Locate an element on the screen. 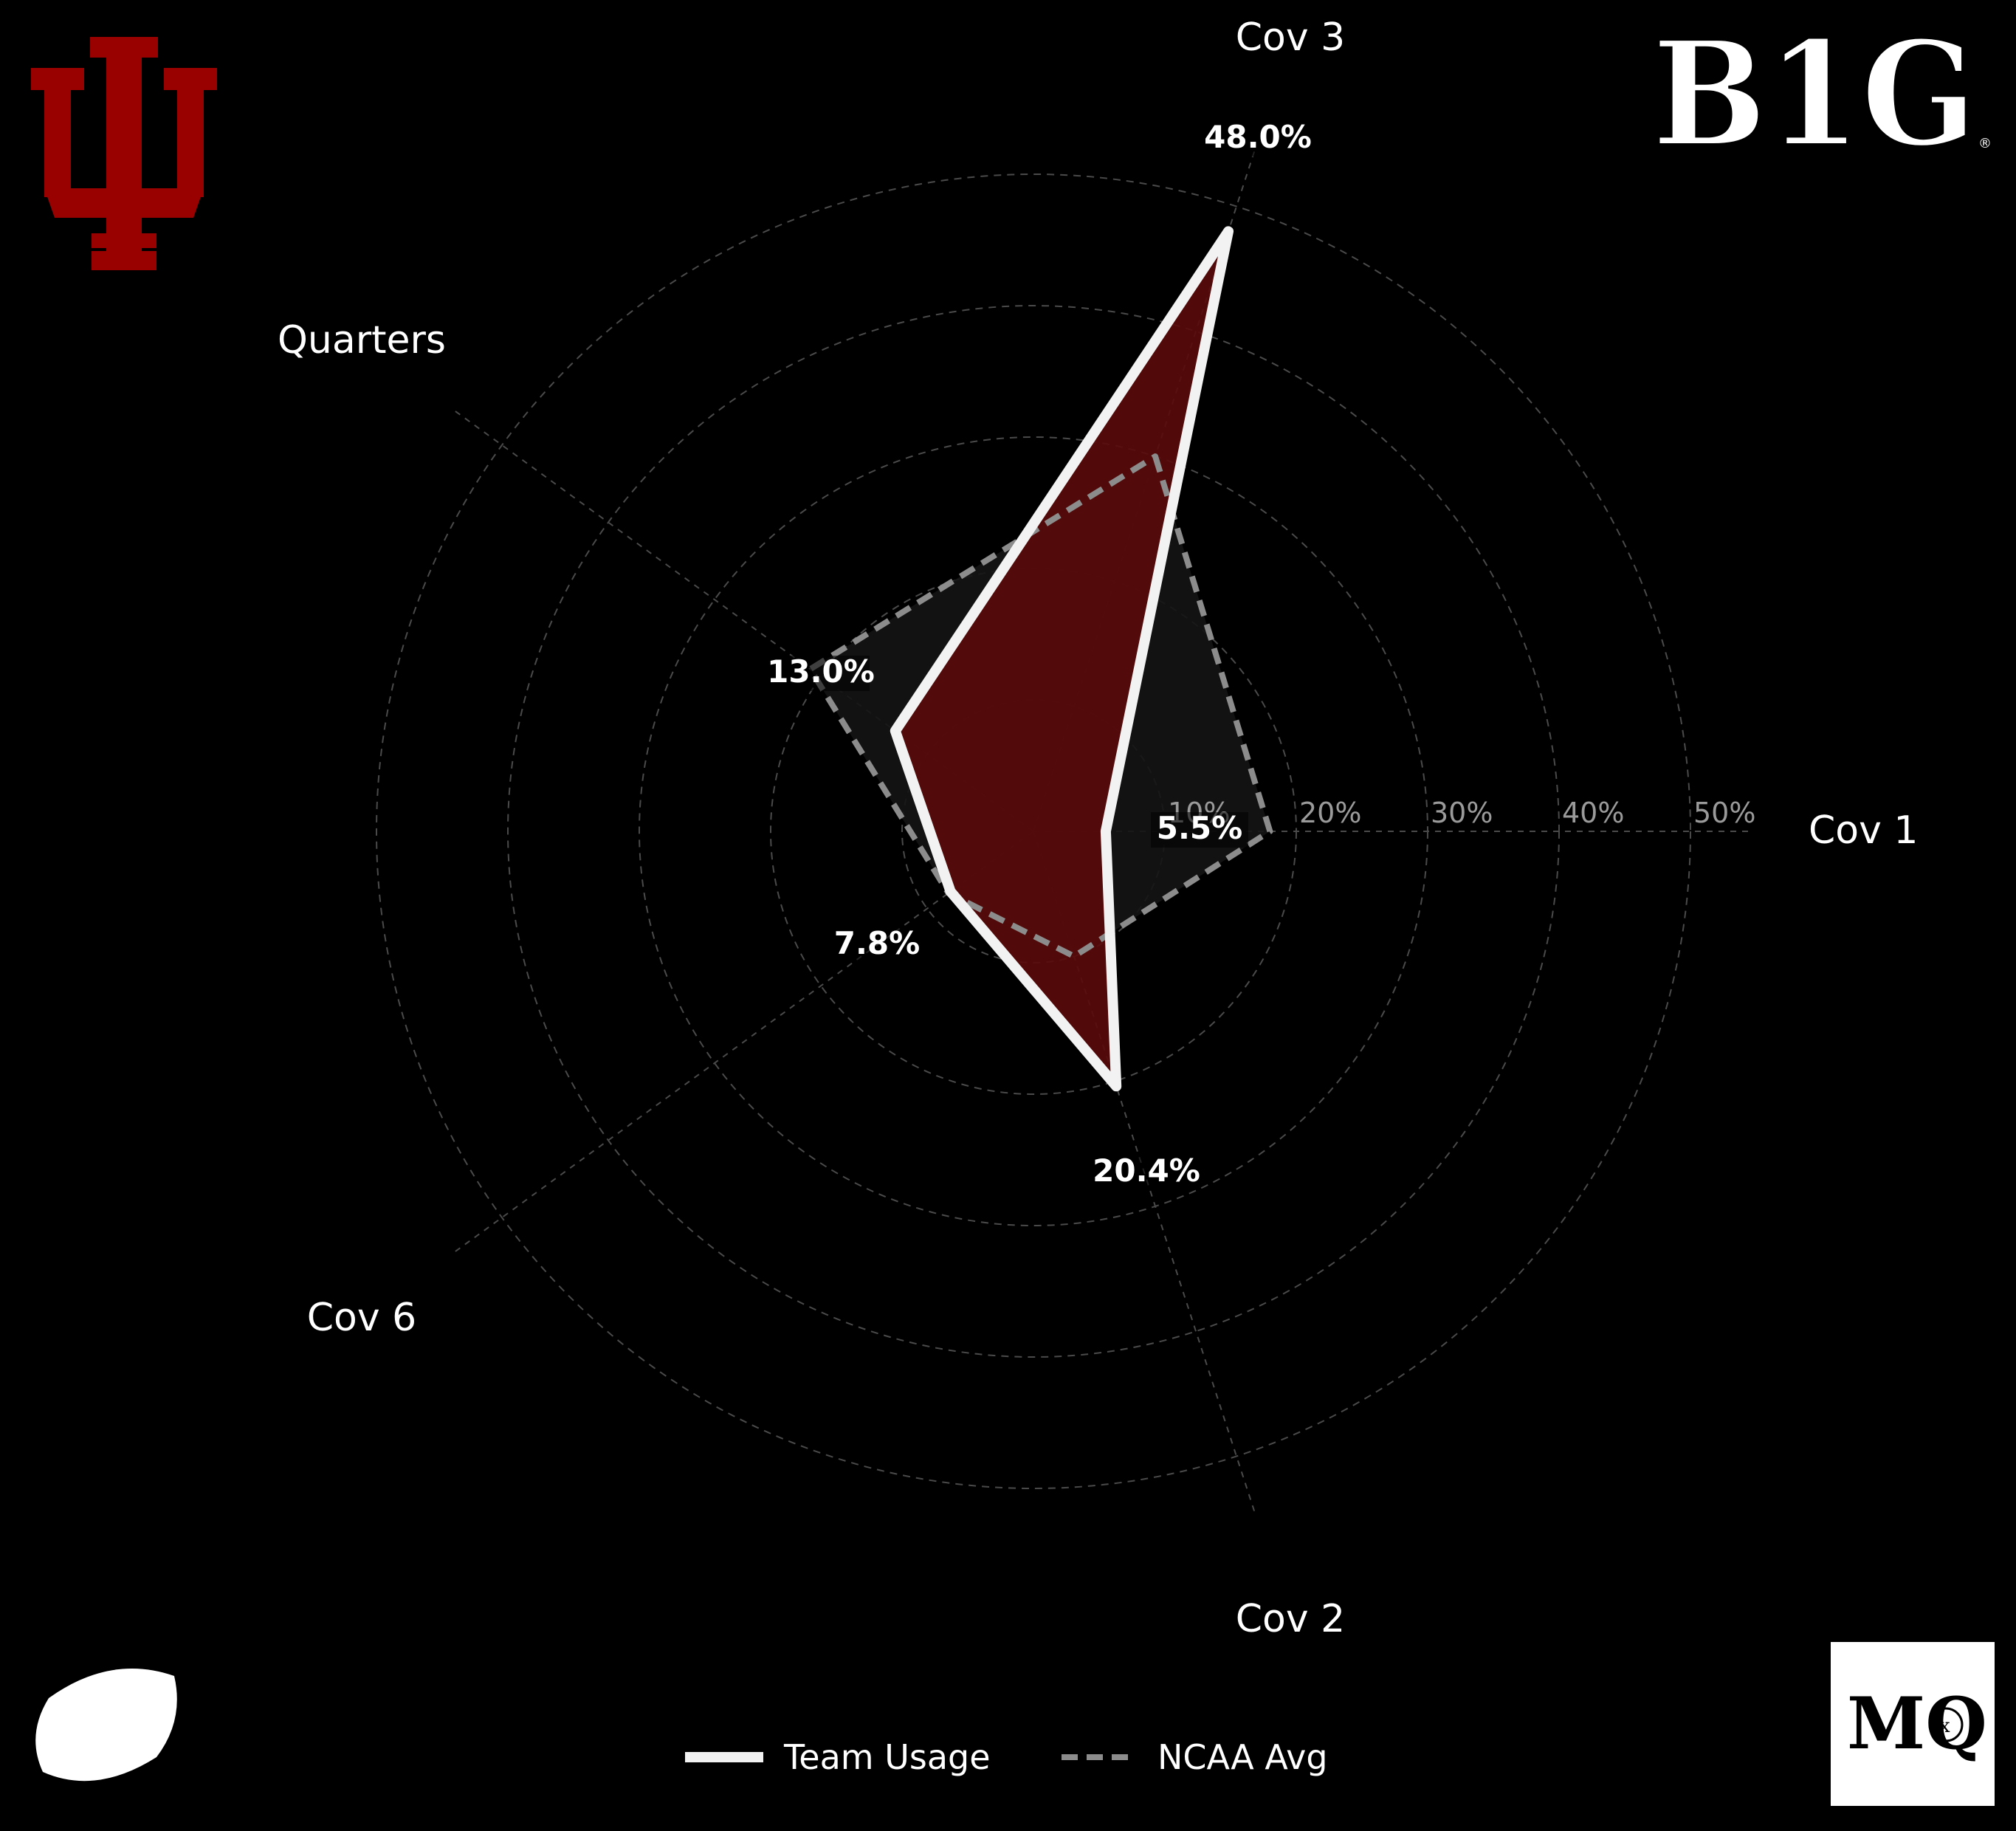 The width and height of the screenshot is (2016, 1831). tick-label: 50% is located at coordinates (1724, 813).